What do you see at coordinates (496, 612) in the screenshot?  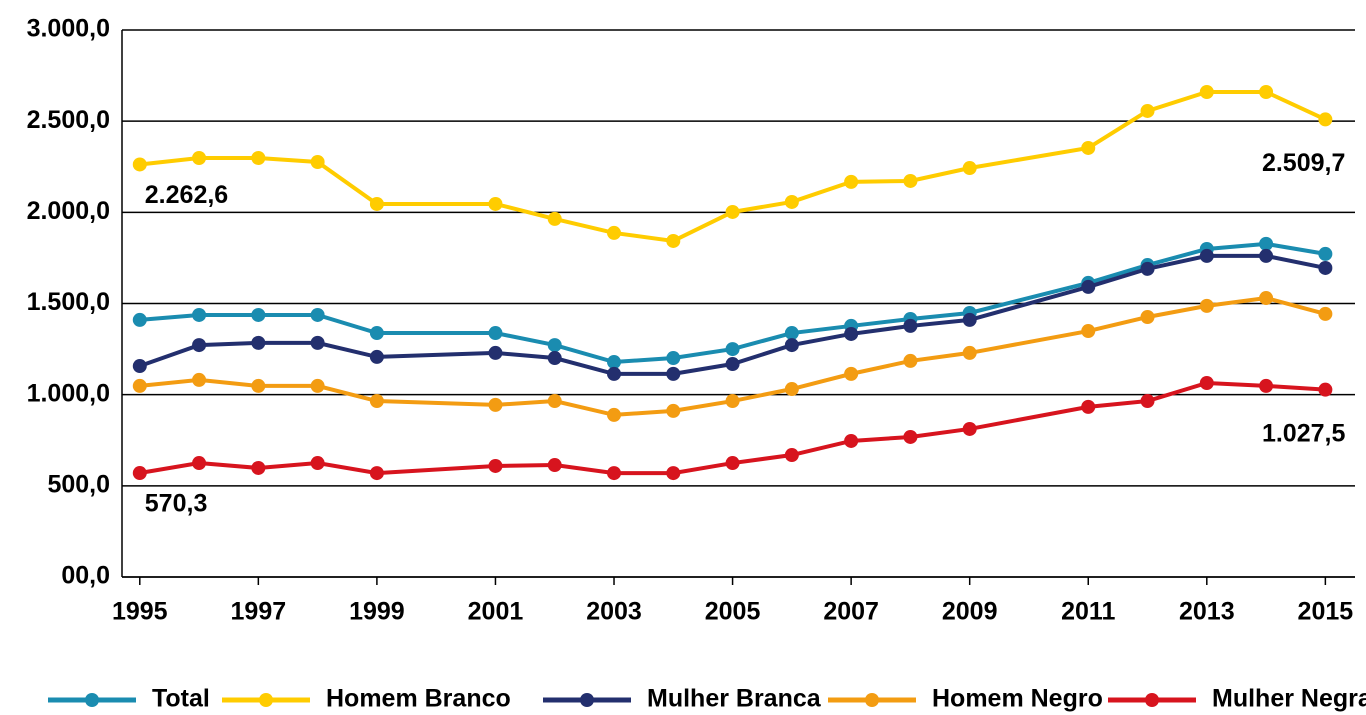 I see `x-tick-label: 2001` at bounding box center [496, 612].